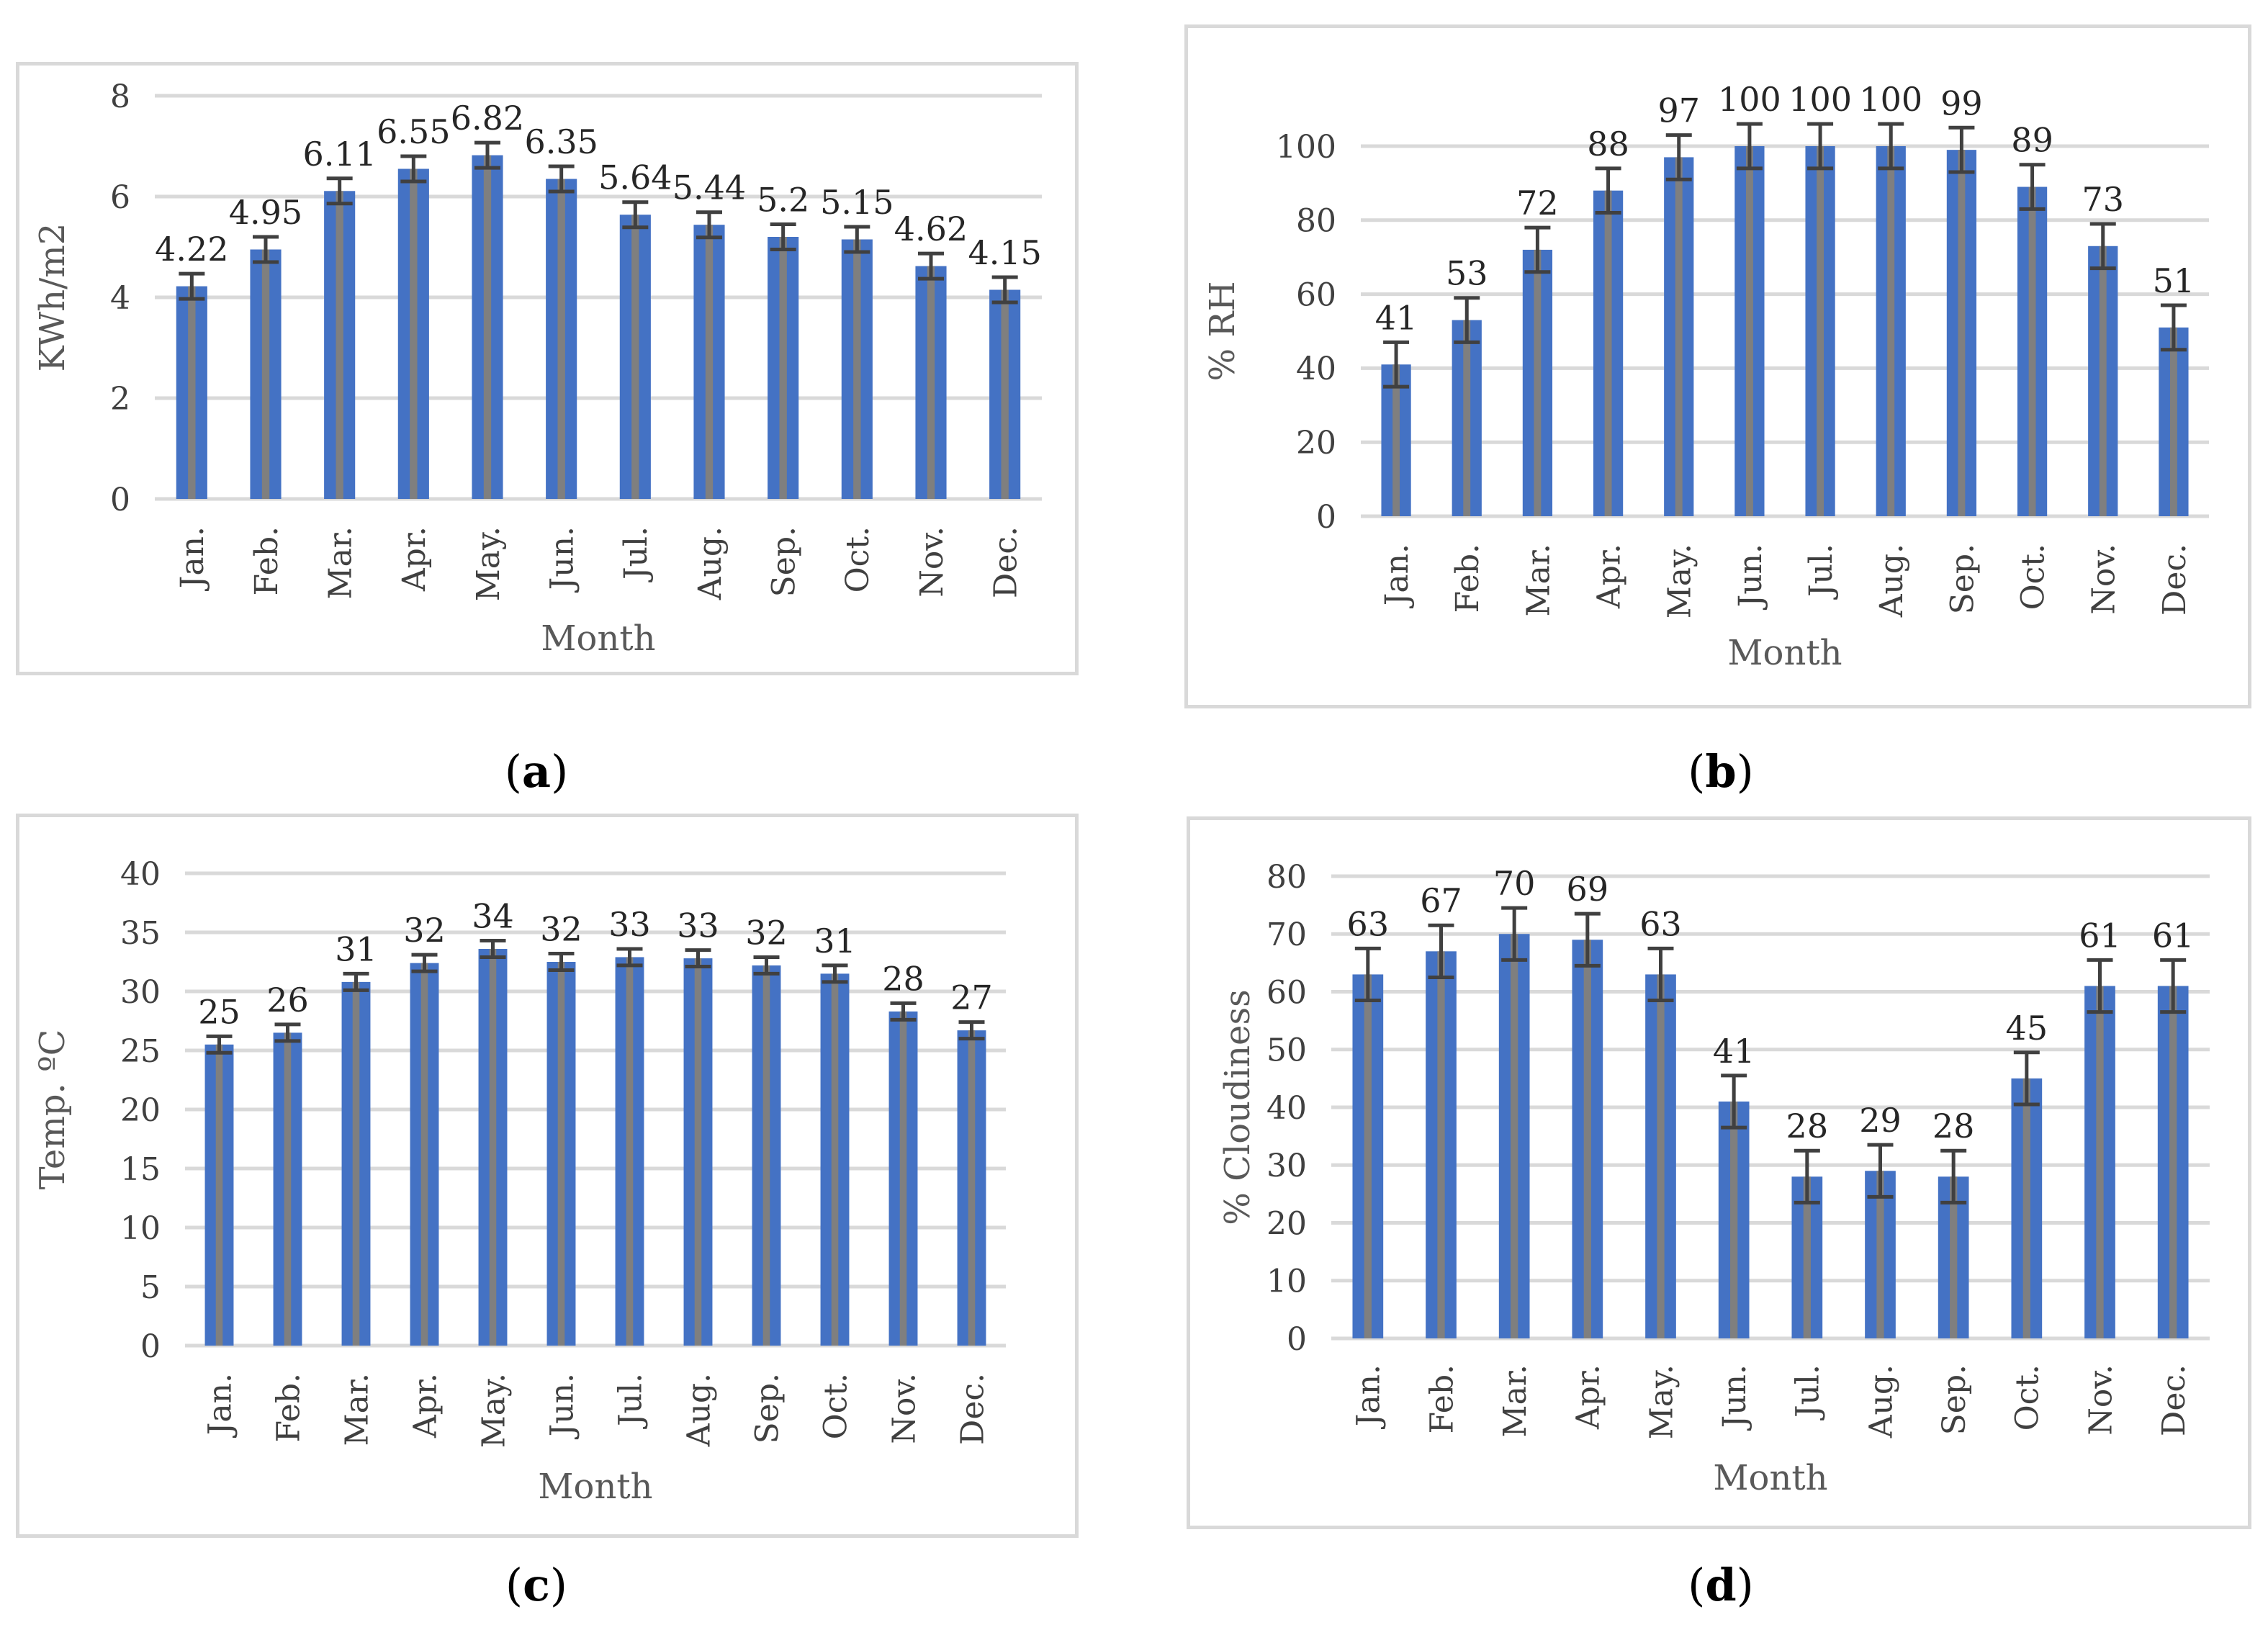 Image resolution: width=2268 pixels, height=1630 pixels. Describe the element at coordinates (140, 934) in the screenshot. I see `y-tick-label: 35` at that location.